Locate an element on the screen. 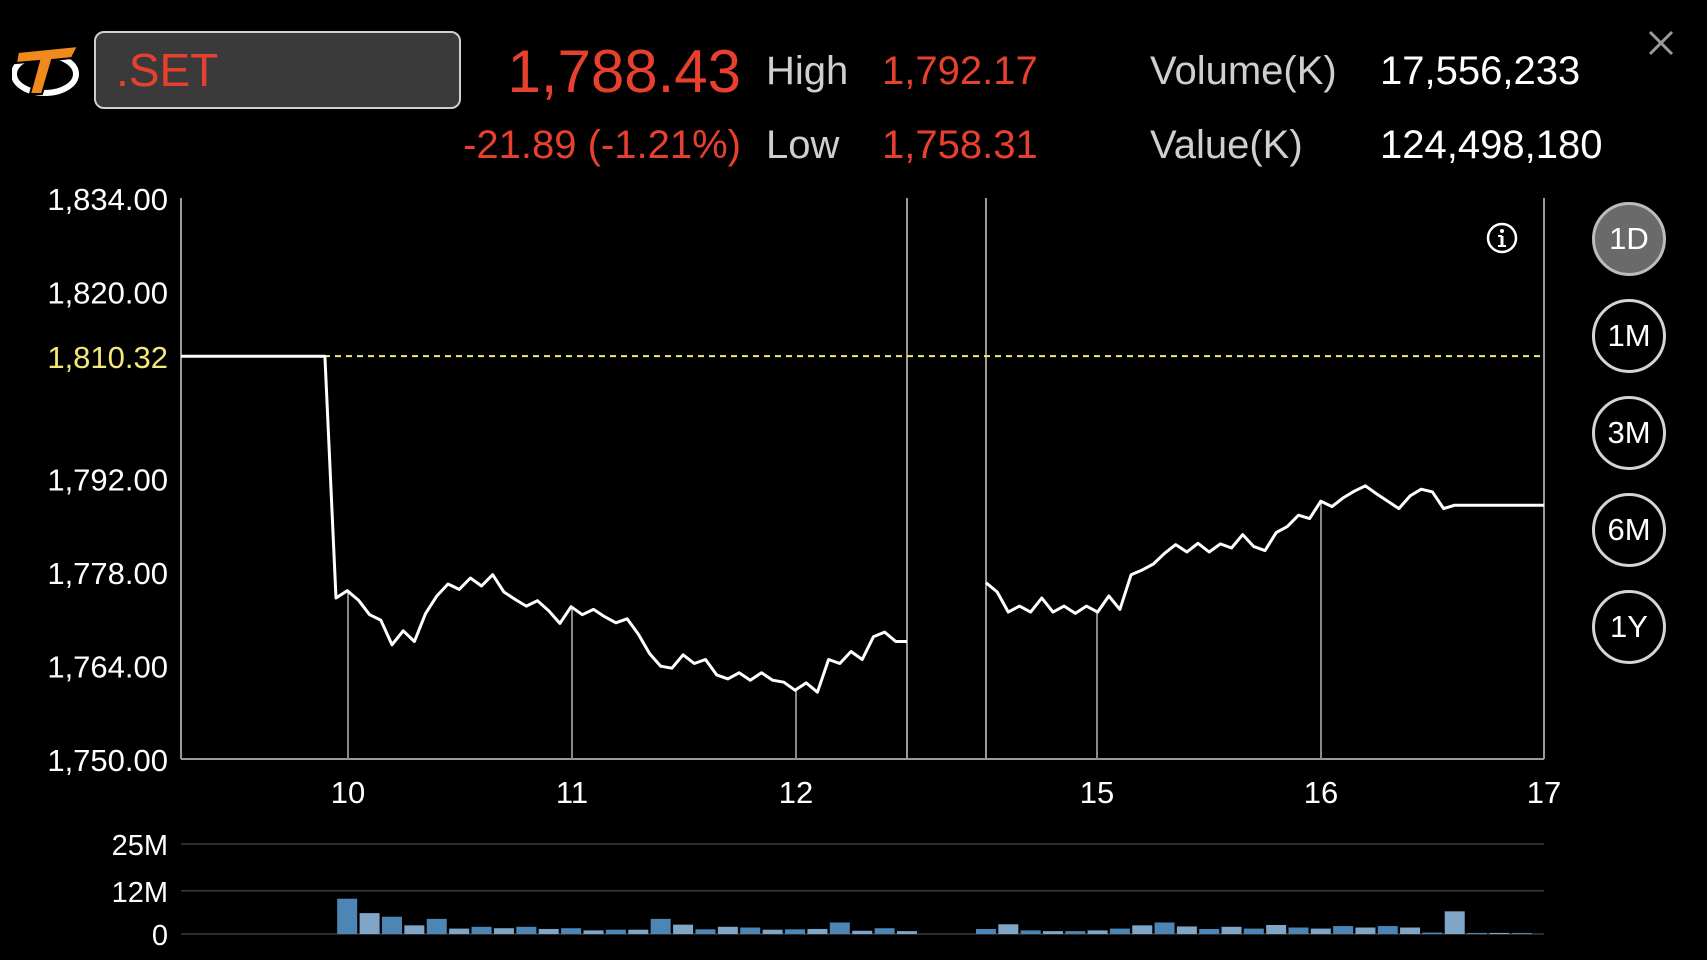 This screenshot has width=1707, height=960. period-6m-button: 6M is located at coordinates (1629, 530).